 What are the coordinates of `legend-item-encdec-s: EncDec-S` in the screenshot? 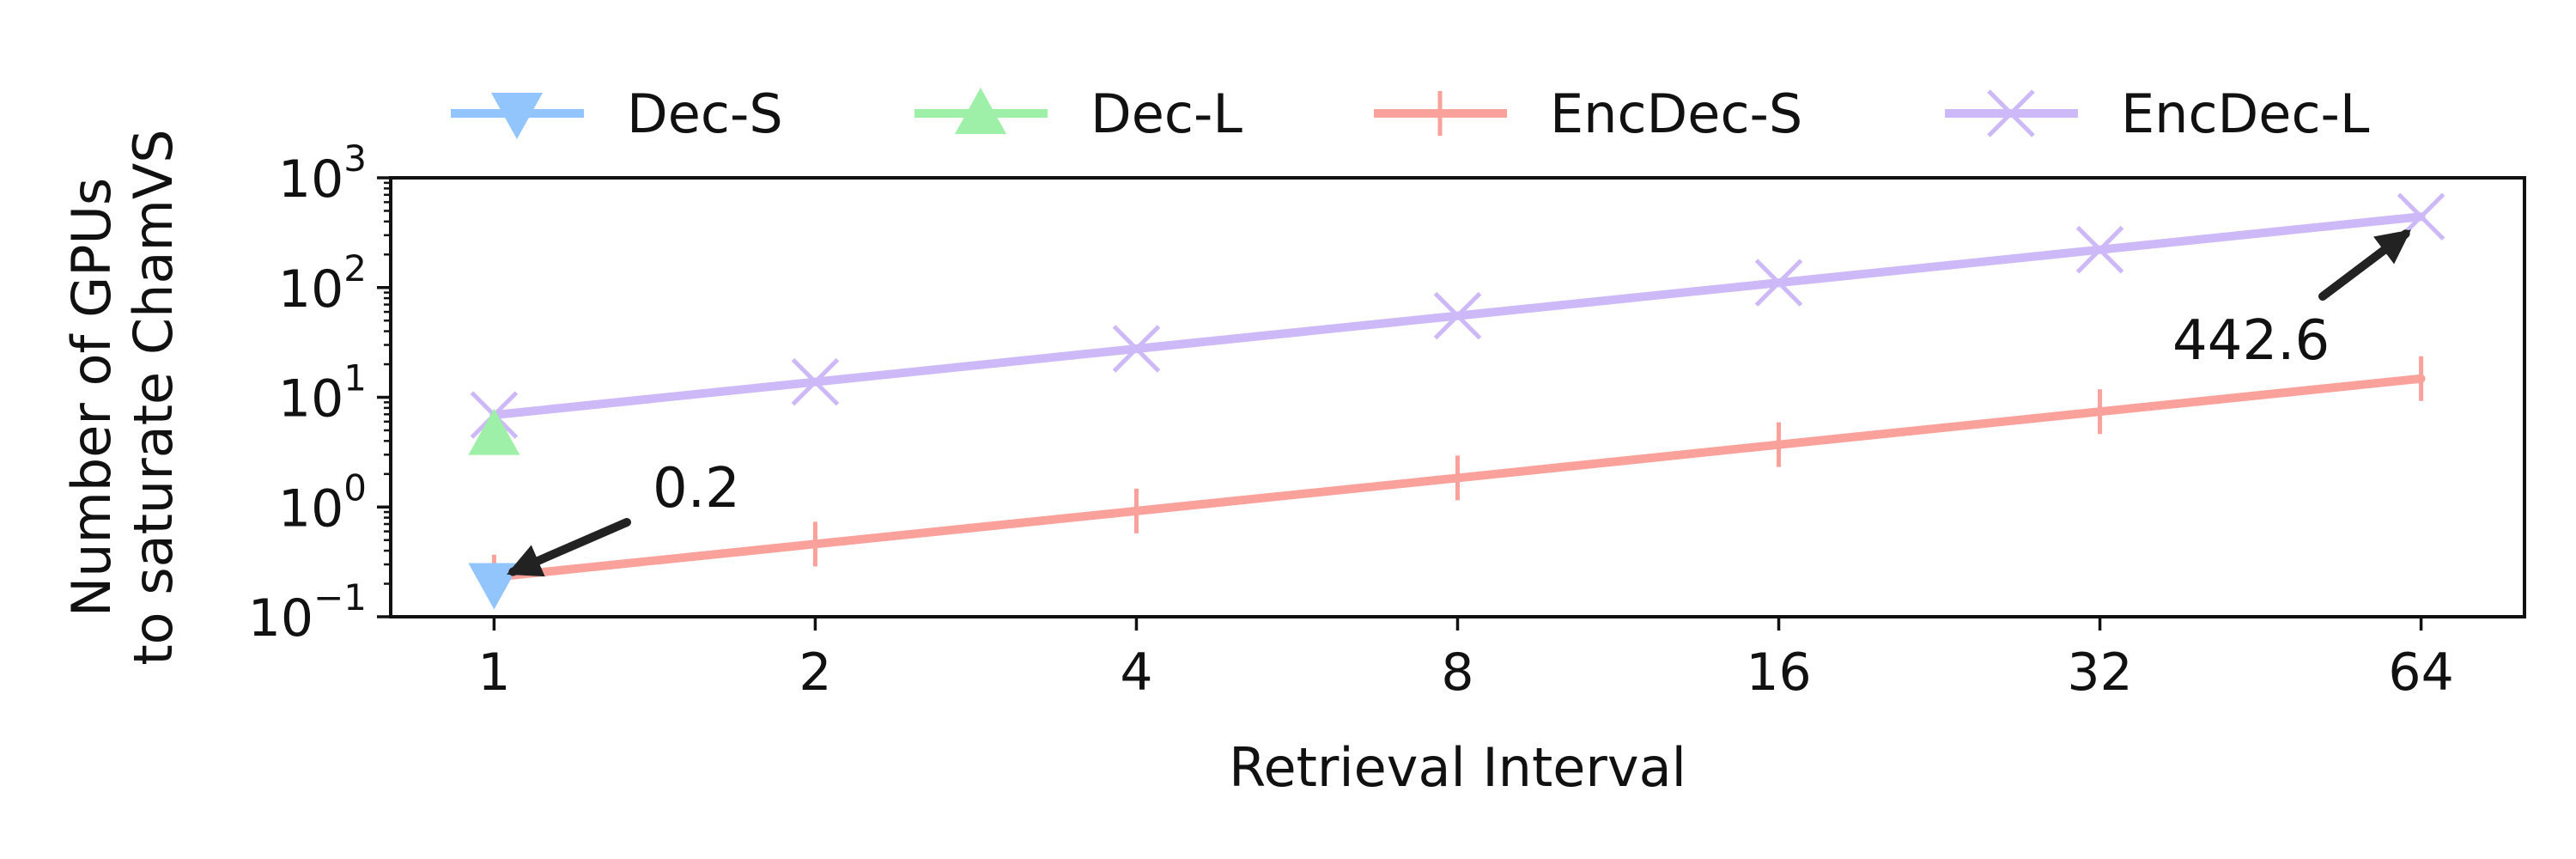 It's located at (1588, 114).